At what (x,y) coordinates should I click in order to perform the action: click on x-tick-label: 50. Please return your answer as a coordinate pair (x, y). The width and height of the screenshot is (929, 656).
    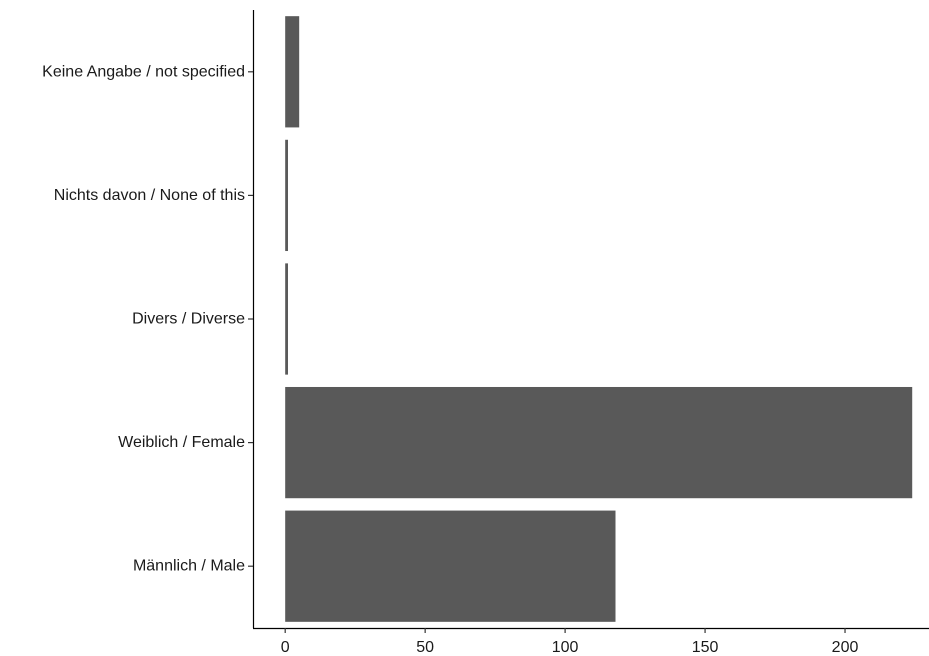
    Looking at the image, I should click on (425, 647).